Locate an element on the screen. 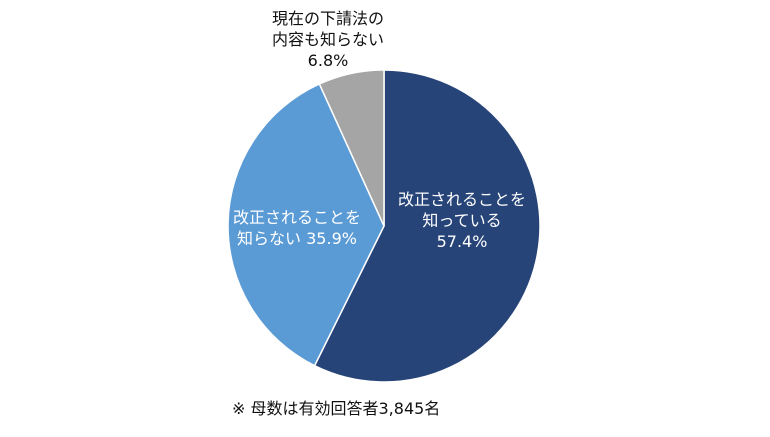  slice-label-3: 現在の下請法の内容も知らない 6.8% is located at coordinates (328, 39).